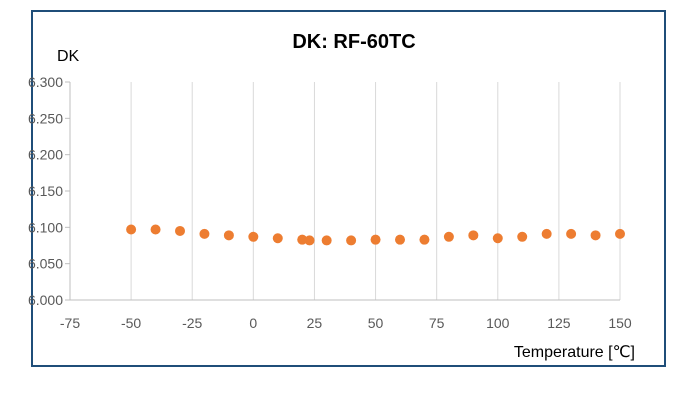  I want to click on y-tick-label: 6.000, so click(45, 300).